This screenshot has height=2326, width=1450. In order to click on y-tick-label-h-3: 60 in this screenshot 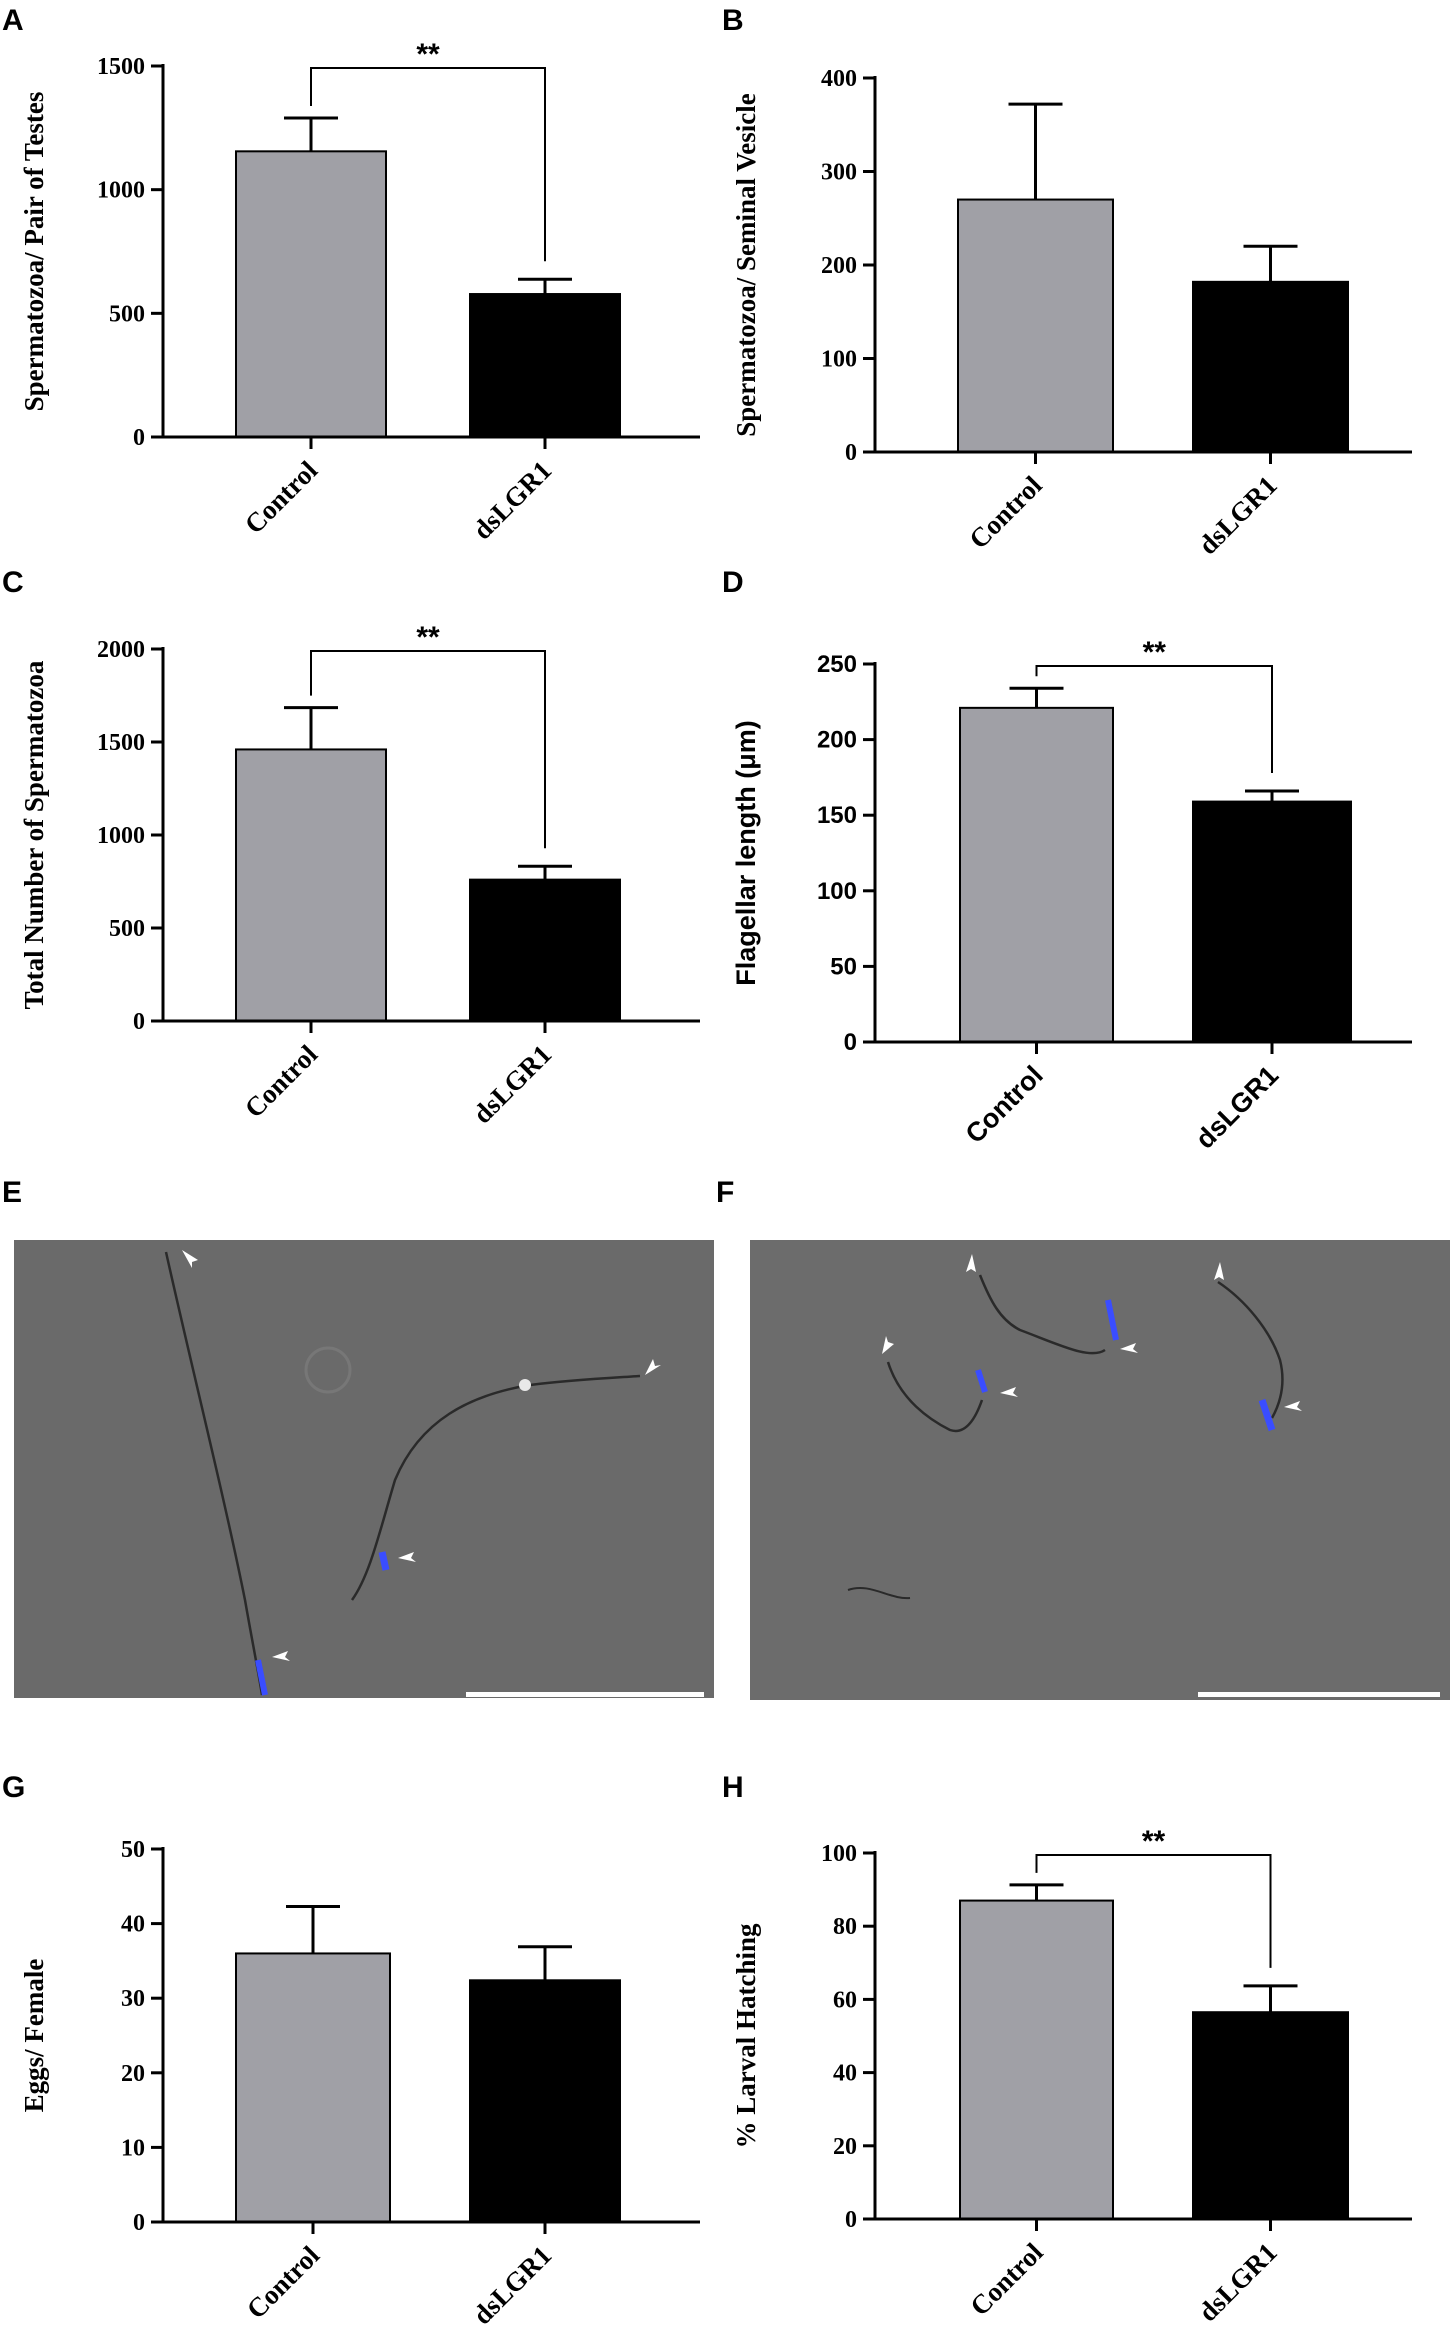, I will do `click(845, 2000)`.